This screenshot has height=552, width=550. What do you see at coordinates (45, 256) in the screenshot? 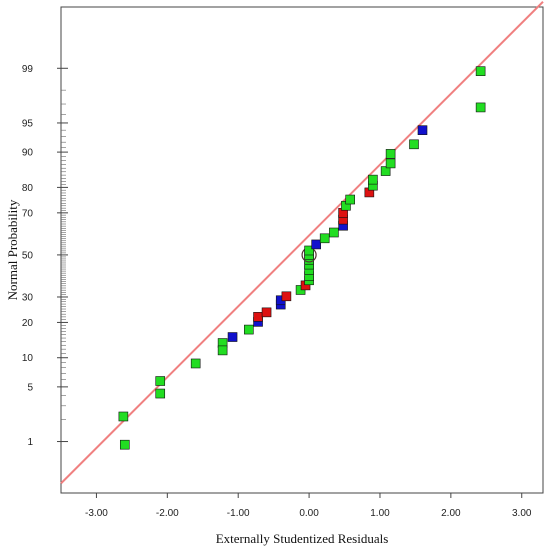
I see `y-axis-ticks: 1 5 10 20 30 50 70 80 90 95 99` at bounding box center [45, 256].